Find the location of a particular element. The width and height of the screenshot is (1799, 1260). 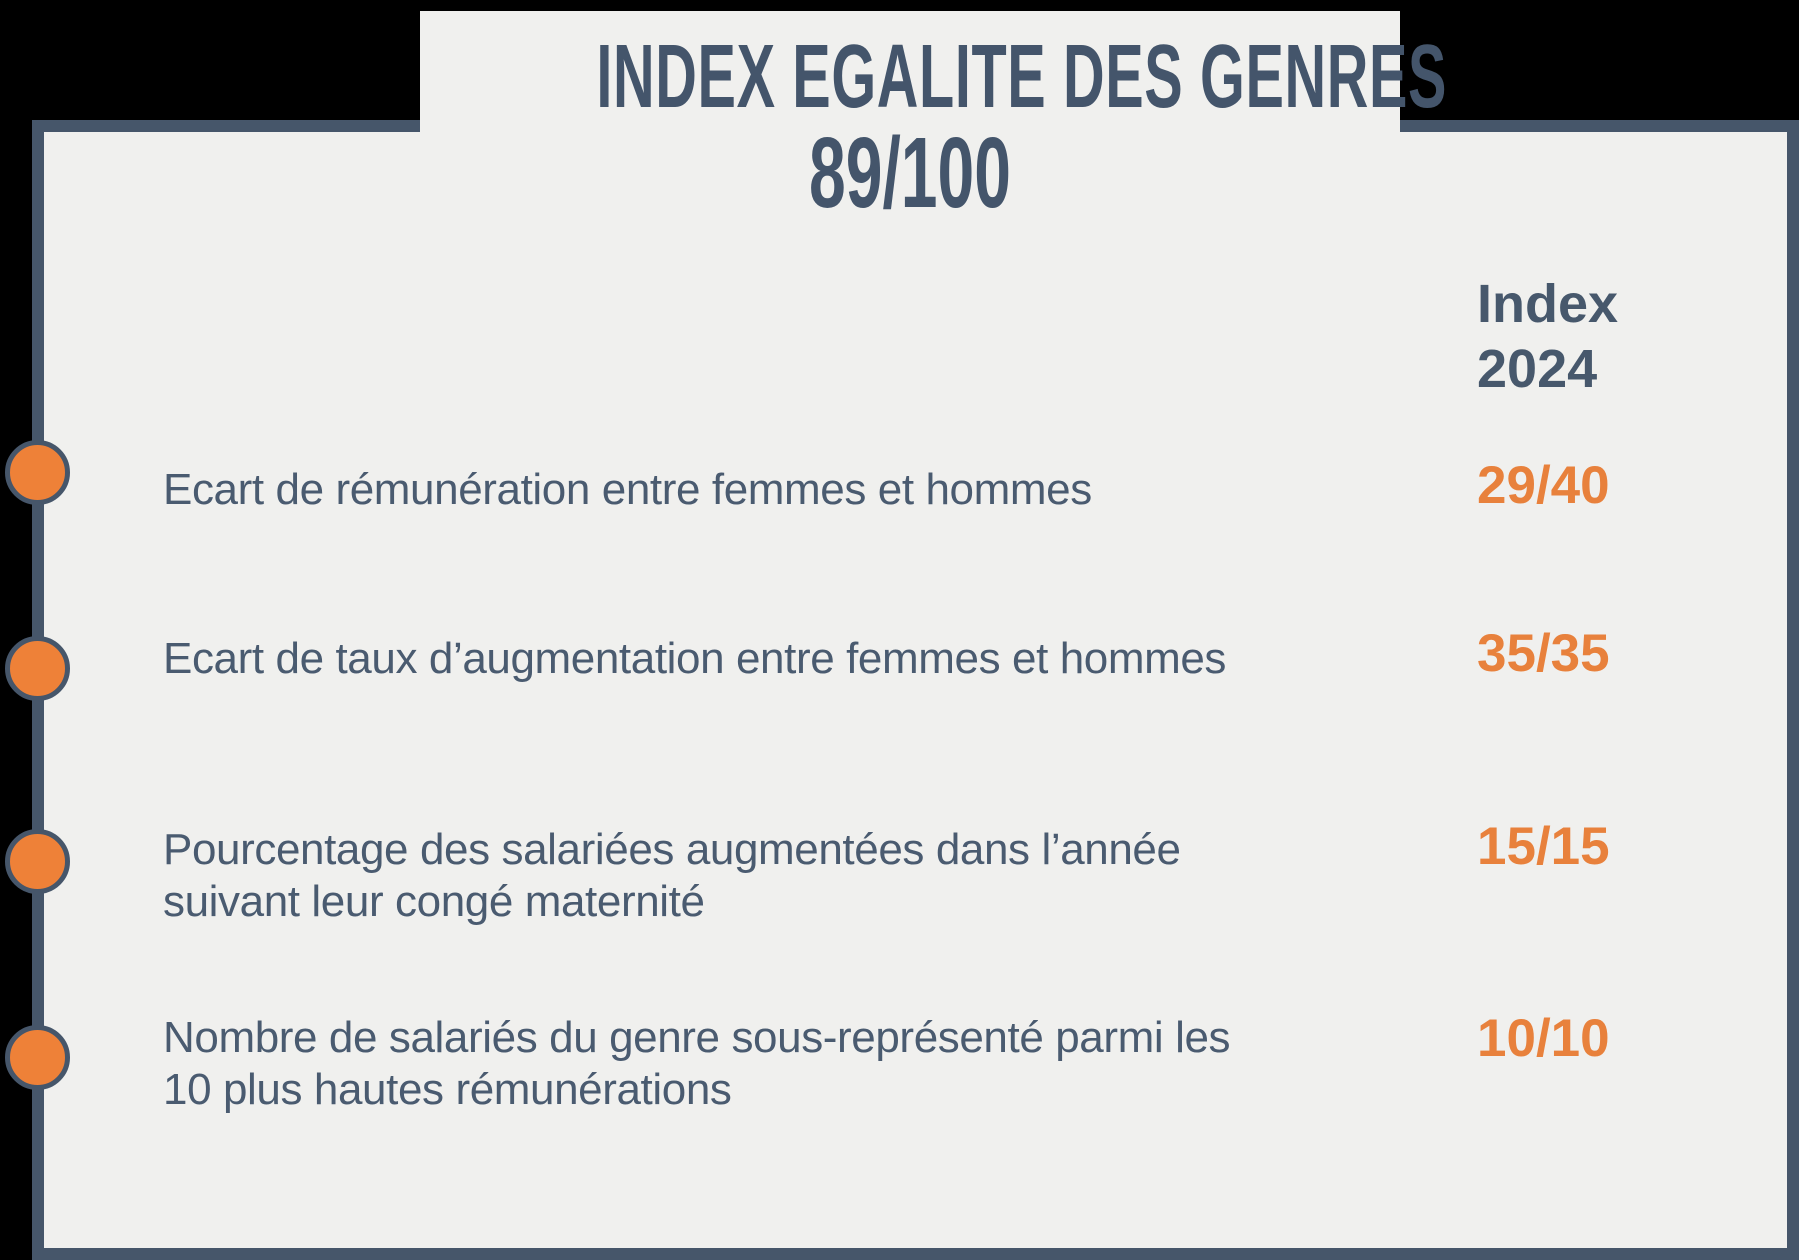

row-score-hautes-remunerations: 10/10 is located at coordinates (1543, 1038).